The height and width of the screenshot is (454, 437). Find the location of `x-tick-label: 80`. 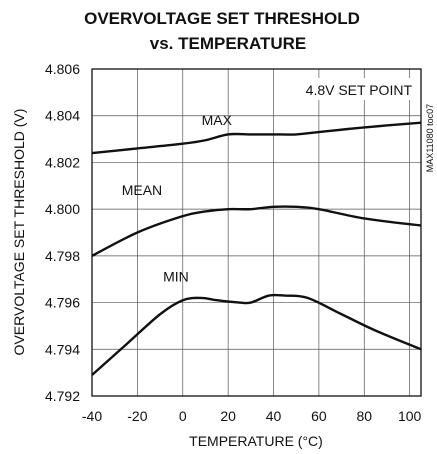

x-tick-label: 80 is located at coordinates (364, 416).